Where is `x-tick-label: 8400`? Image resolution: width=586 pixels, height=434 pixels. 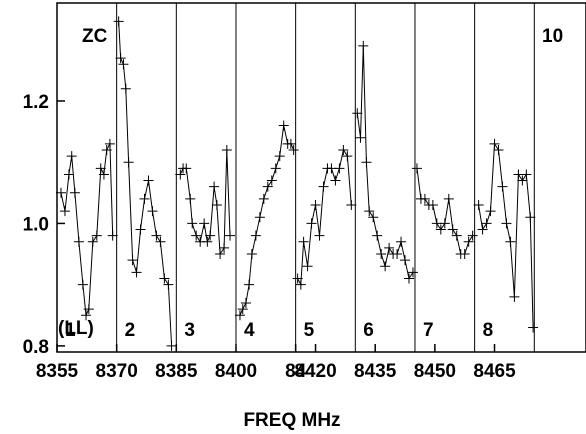
x-tick-label: 8400 is located at coordinates (236, 371).